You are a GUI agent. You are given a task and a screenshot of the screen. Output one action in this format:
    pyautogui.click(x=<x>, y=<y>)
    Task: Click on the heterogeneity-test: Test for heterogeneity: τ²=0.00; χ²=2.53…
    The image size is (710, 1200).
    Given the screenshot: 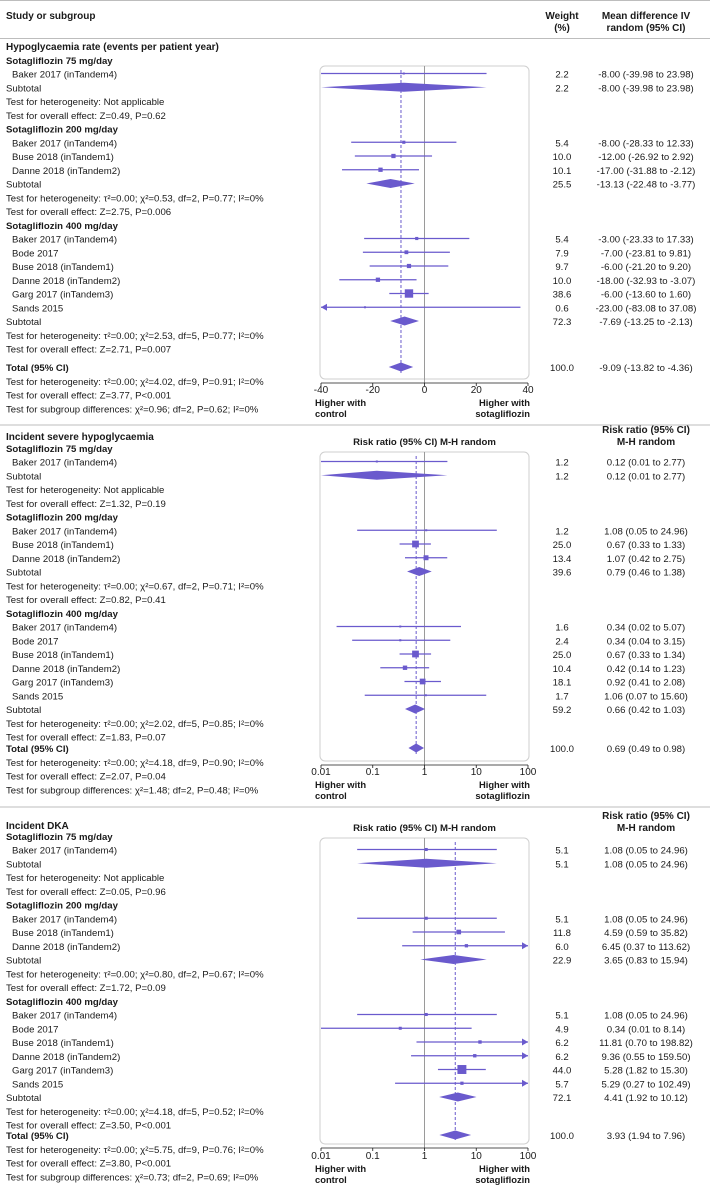 What is the action you would take?
    pyautogui.click(x=135, y=336)
    